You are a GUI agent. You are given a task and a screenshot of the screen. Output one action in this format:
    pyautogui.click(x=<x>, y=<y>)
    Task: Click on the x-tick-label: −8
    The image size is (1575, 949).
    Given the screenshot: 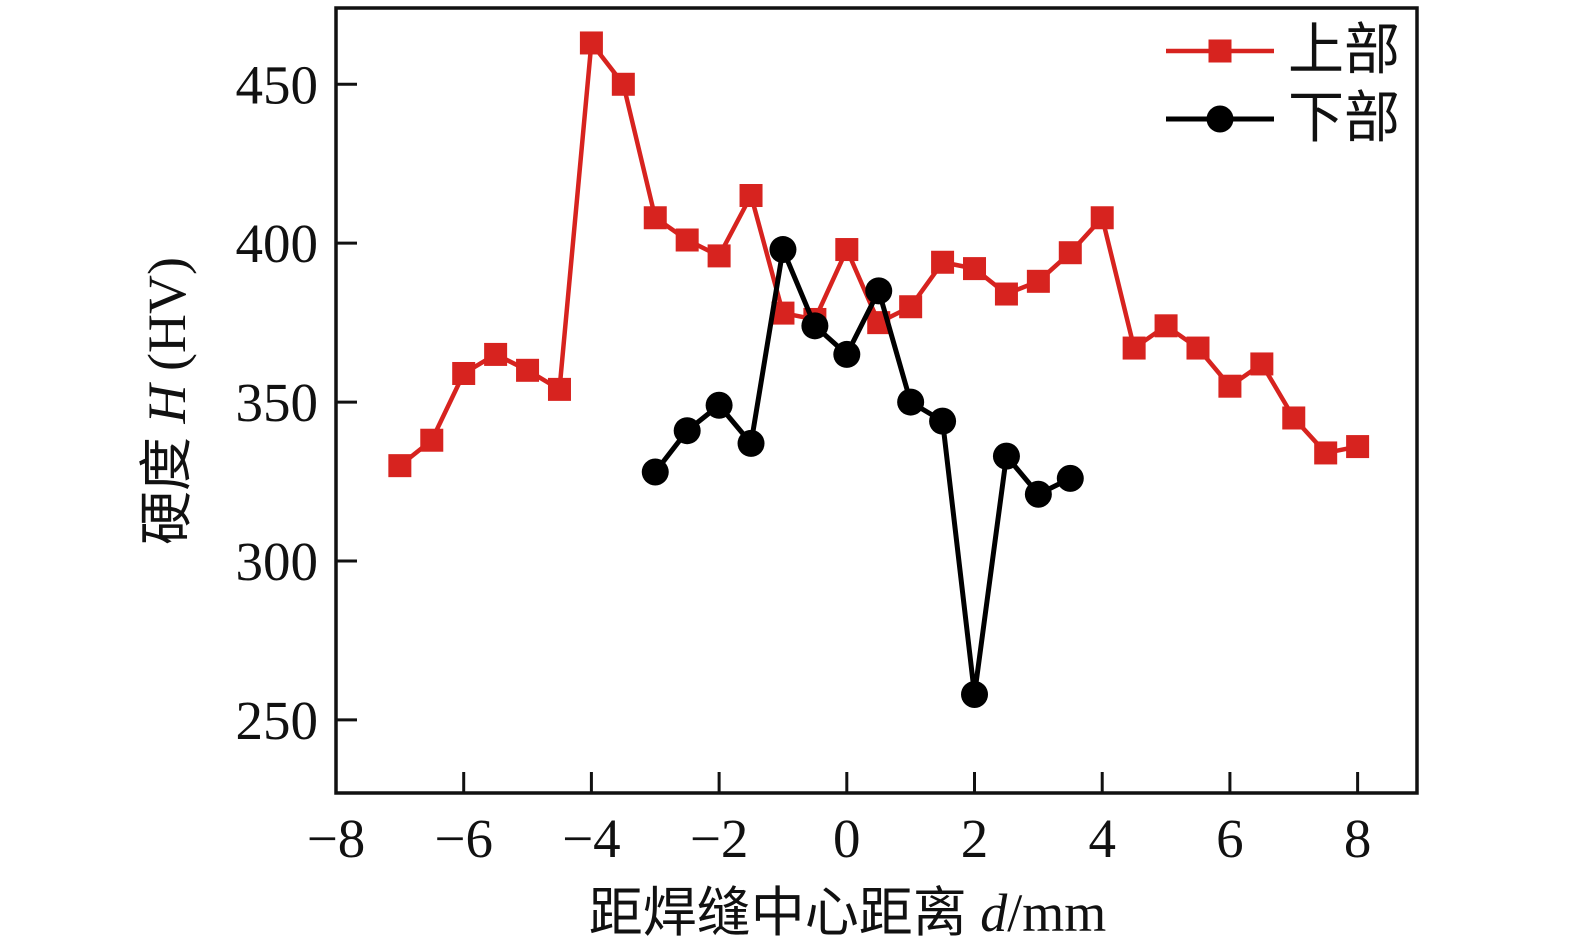 What is the action you would take?
    pyautogui.click(x=336, y=838)
    